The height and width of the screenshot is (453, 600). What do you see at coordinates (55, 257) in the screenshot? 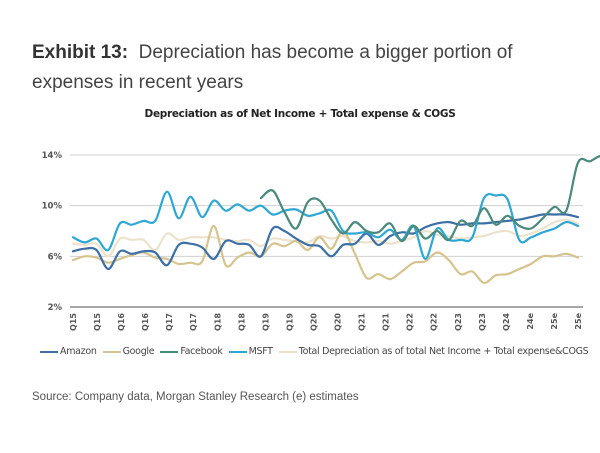
I see `y-tick-label: 6%` at bounding box center [55, 257].